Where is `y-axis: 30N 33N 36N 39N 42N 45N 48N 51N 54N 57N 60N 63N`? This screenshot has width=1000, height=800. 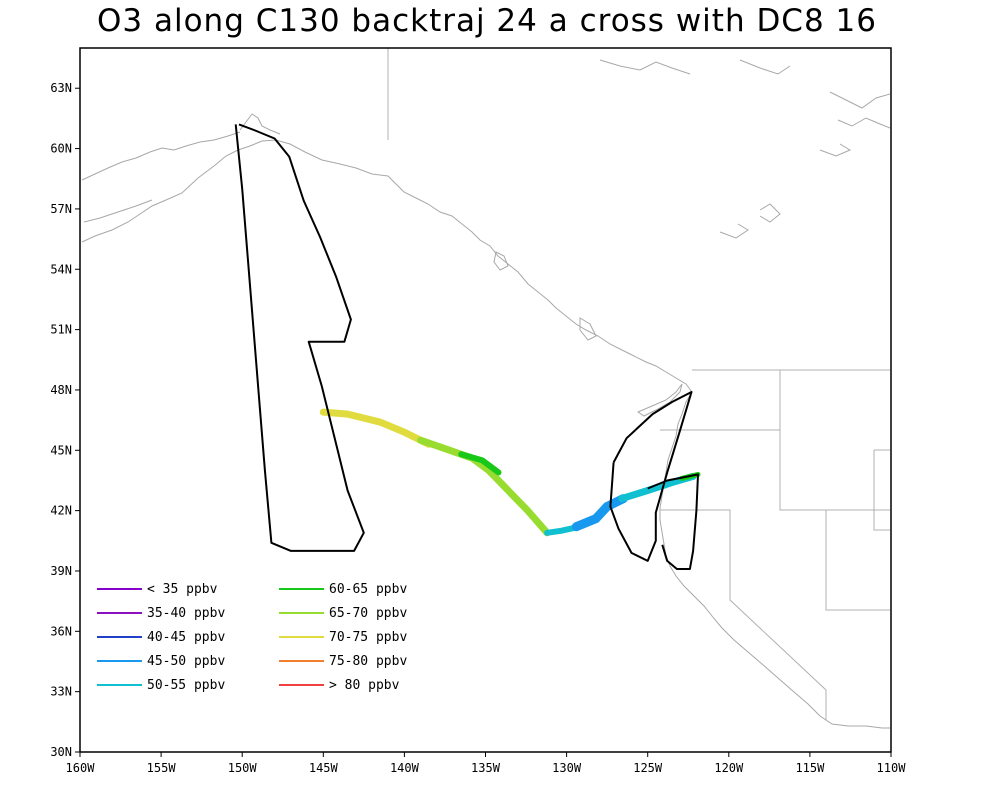
y-axis: 30N 33N 36N 39N 42N 45N 48N 51N 54N 57N 60N 63N is located at coordinates (65, 420).